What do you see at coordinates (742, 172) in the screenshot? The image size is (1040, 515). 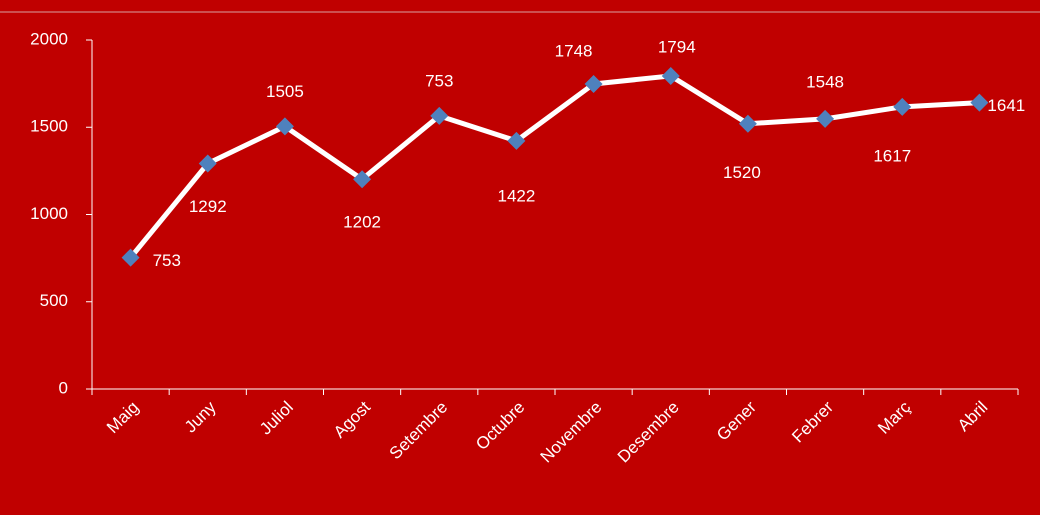 I see `data-label: 1520` at bounding box center [742, 172].